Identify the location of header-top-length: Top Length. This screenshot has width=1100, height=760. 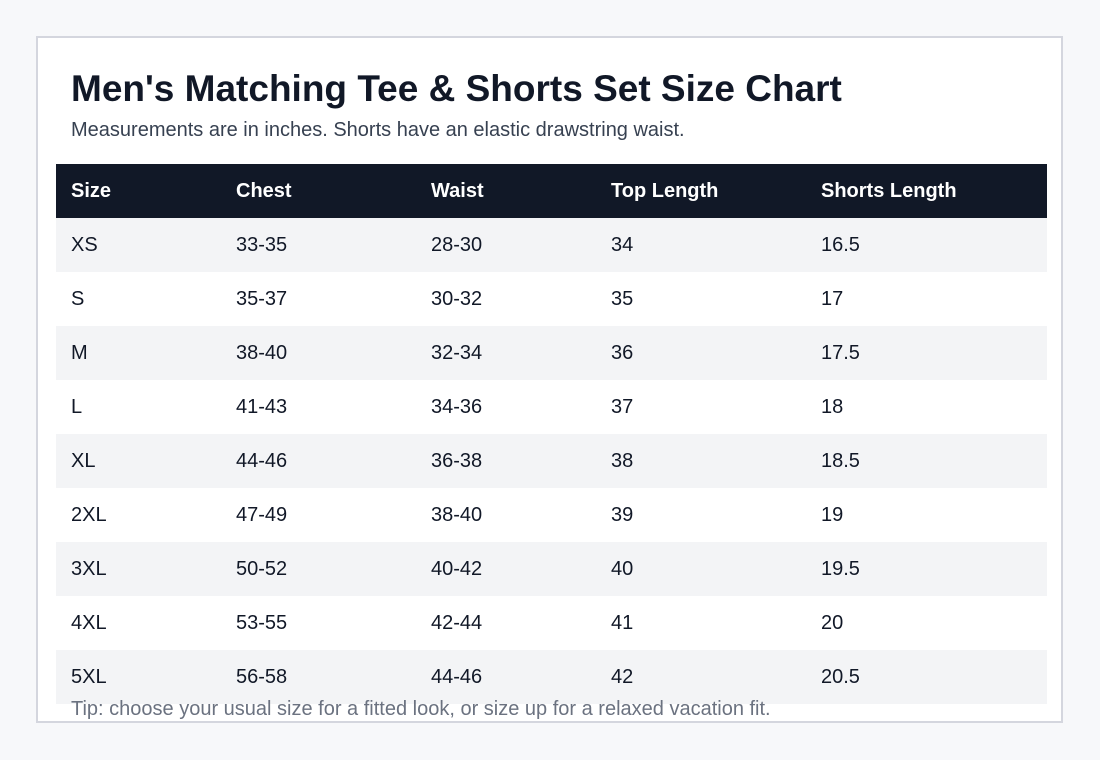
(701, 191).